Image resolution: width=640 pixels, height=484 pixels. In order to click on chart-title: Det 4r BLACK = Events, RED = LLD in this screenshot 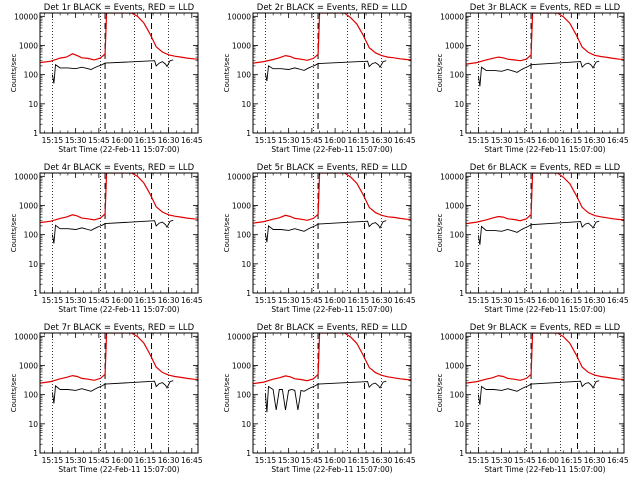, I will do `click(119, 168)`.